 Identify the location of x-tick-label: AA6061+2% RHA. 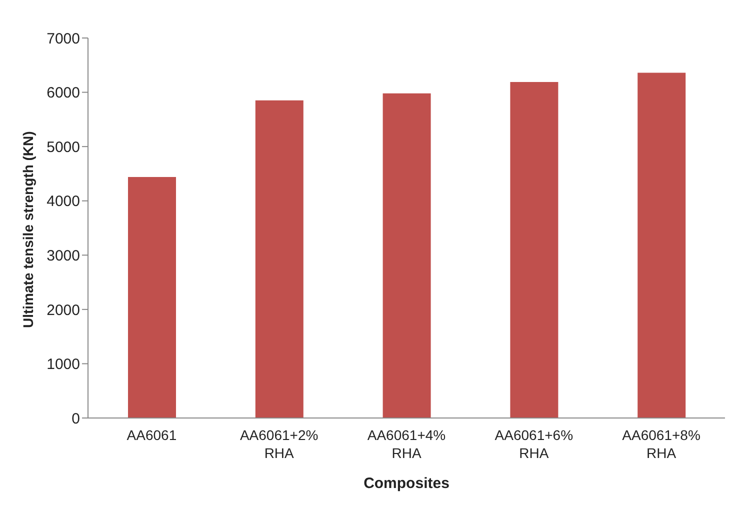
(279, 444).